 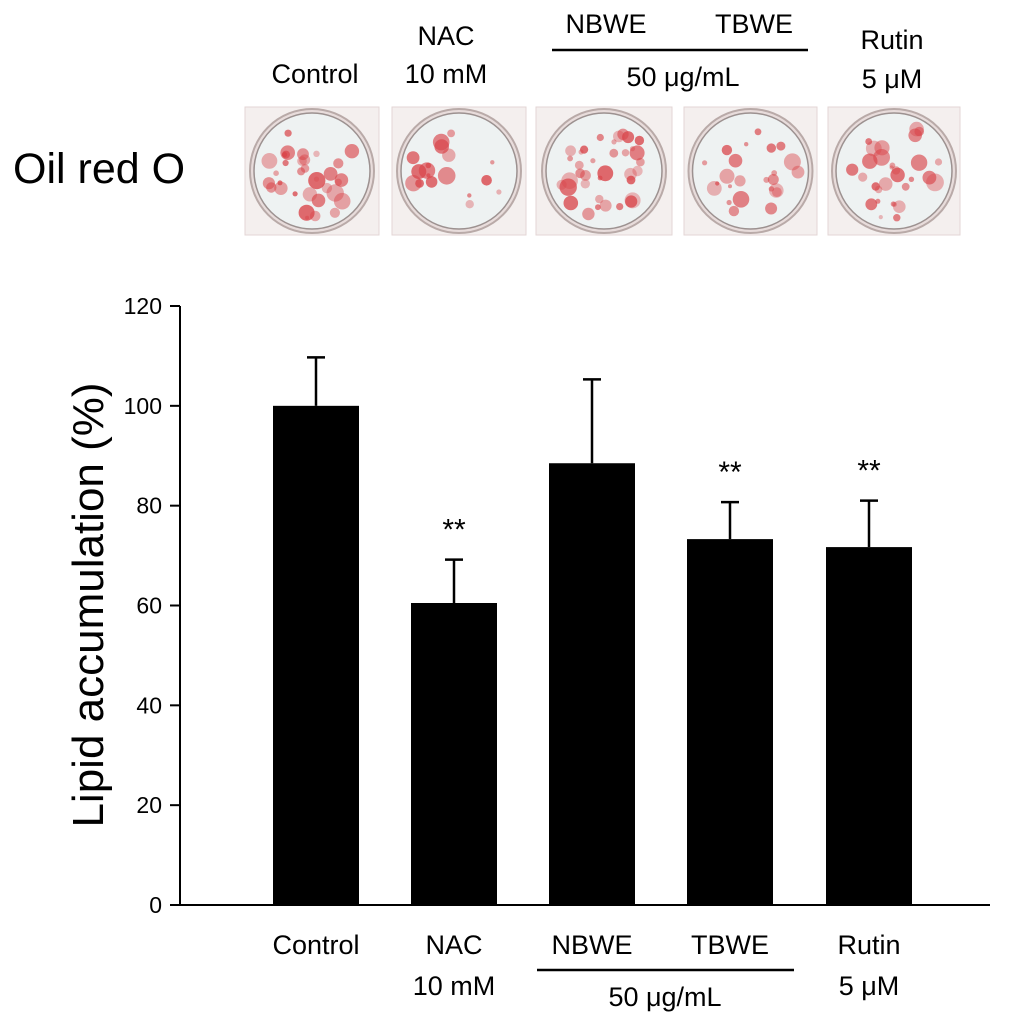 I want to click on x-tick-label: NAC, so click(x=453, y=945).